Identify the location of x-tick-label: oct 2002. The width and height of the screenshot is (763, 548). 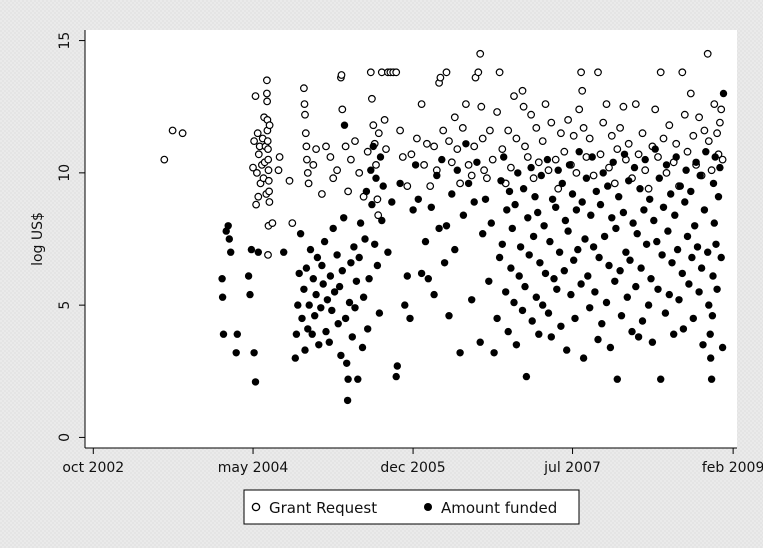
(93, 468).